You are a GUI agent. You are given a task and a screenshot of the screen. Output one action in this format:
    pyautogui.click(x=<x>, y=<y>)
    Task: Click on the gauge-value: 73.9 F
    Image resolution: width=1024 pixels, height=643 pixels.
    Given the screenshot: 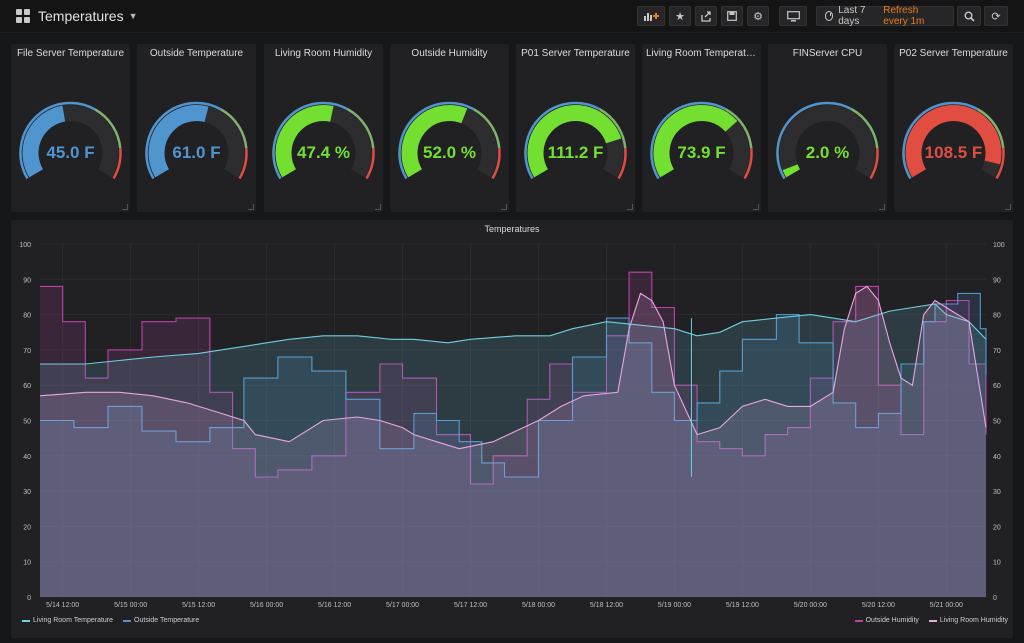 What is the action you would take?
    pyautogui.click(x=701, y=152)
    